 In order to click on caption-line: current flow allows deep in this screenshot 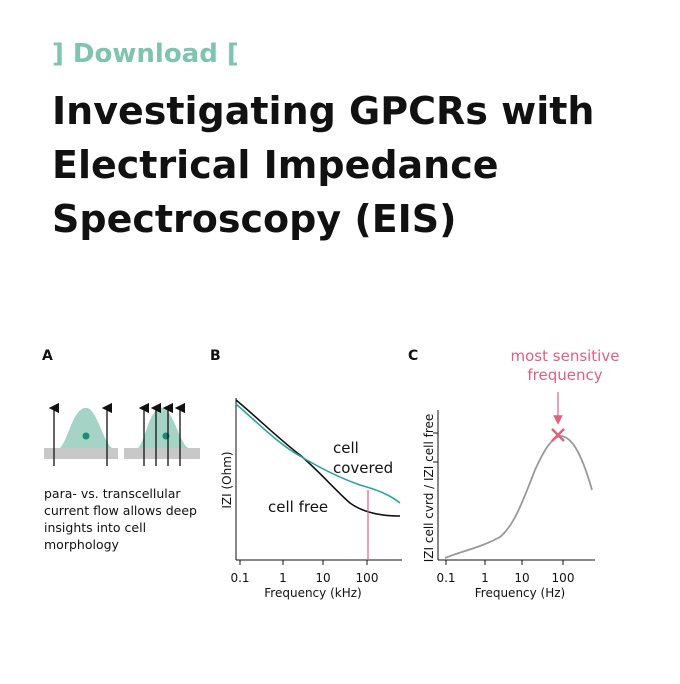, I will do `click(120, 510)`.